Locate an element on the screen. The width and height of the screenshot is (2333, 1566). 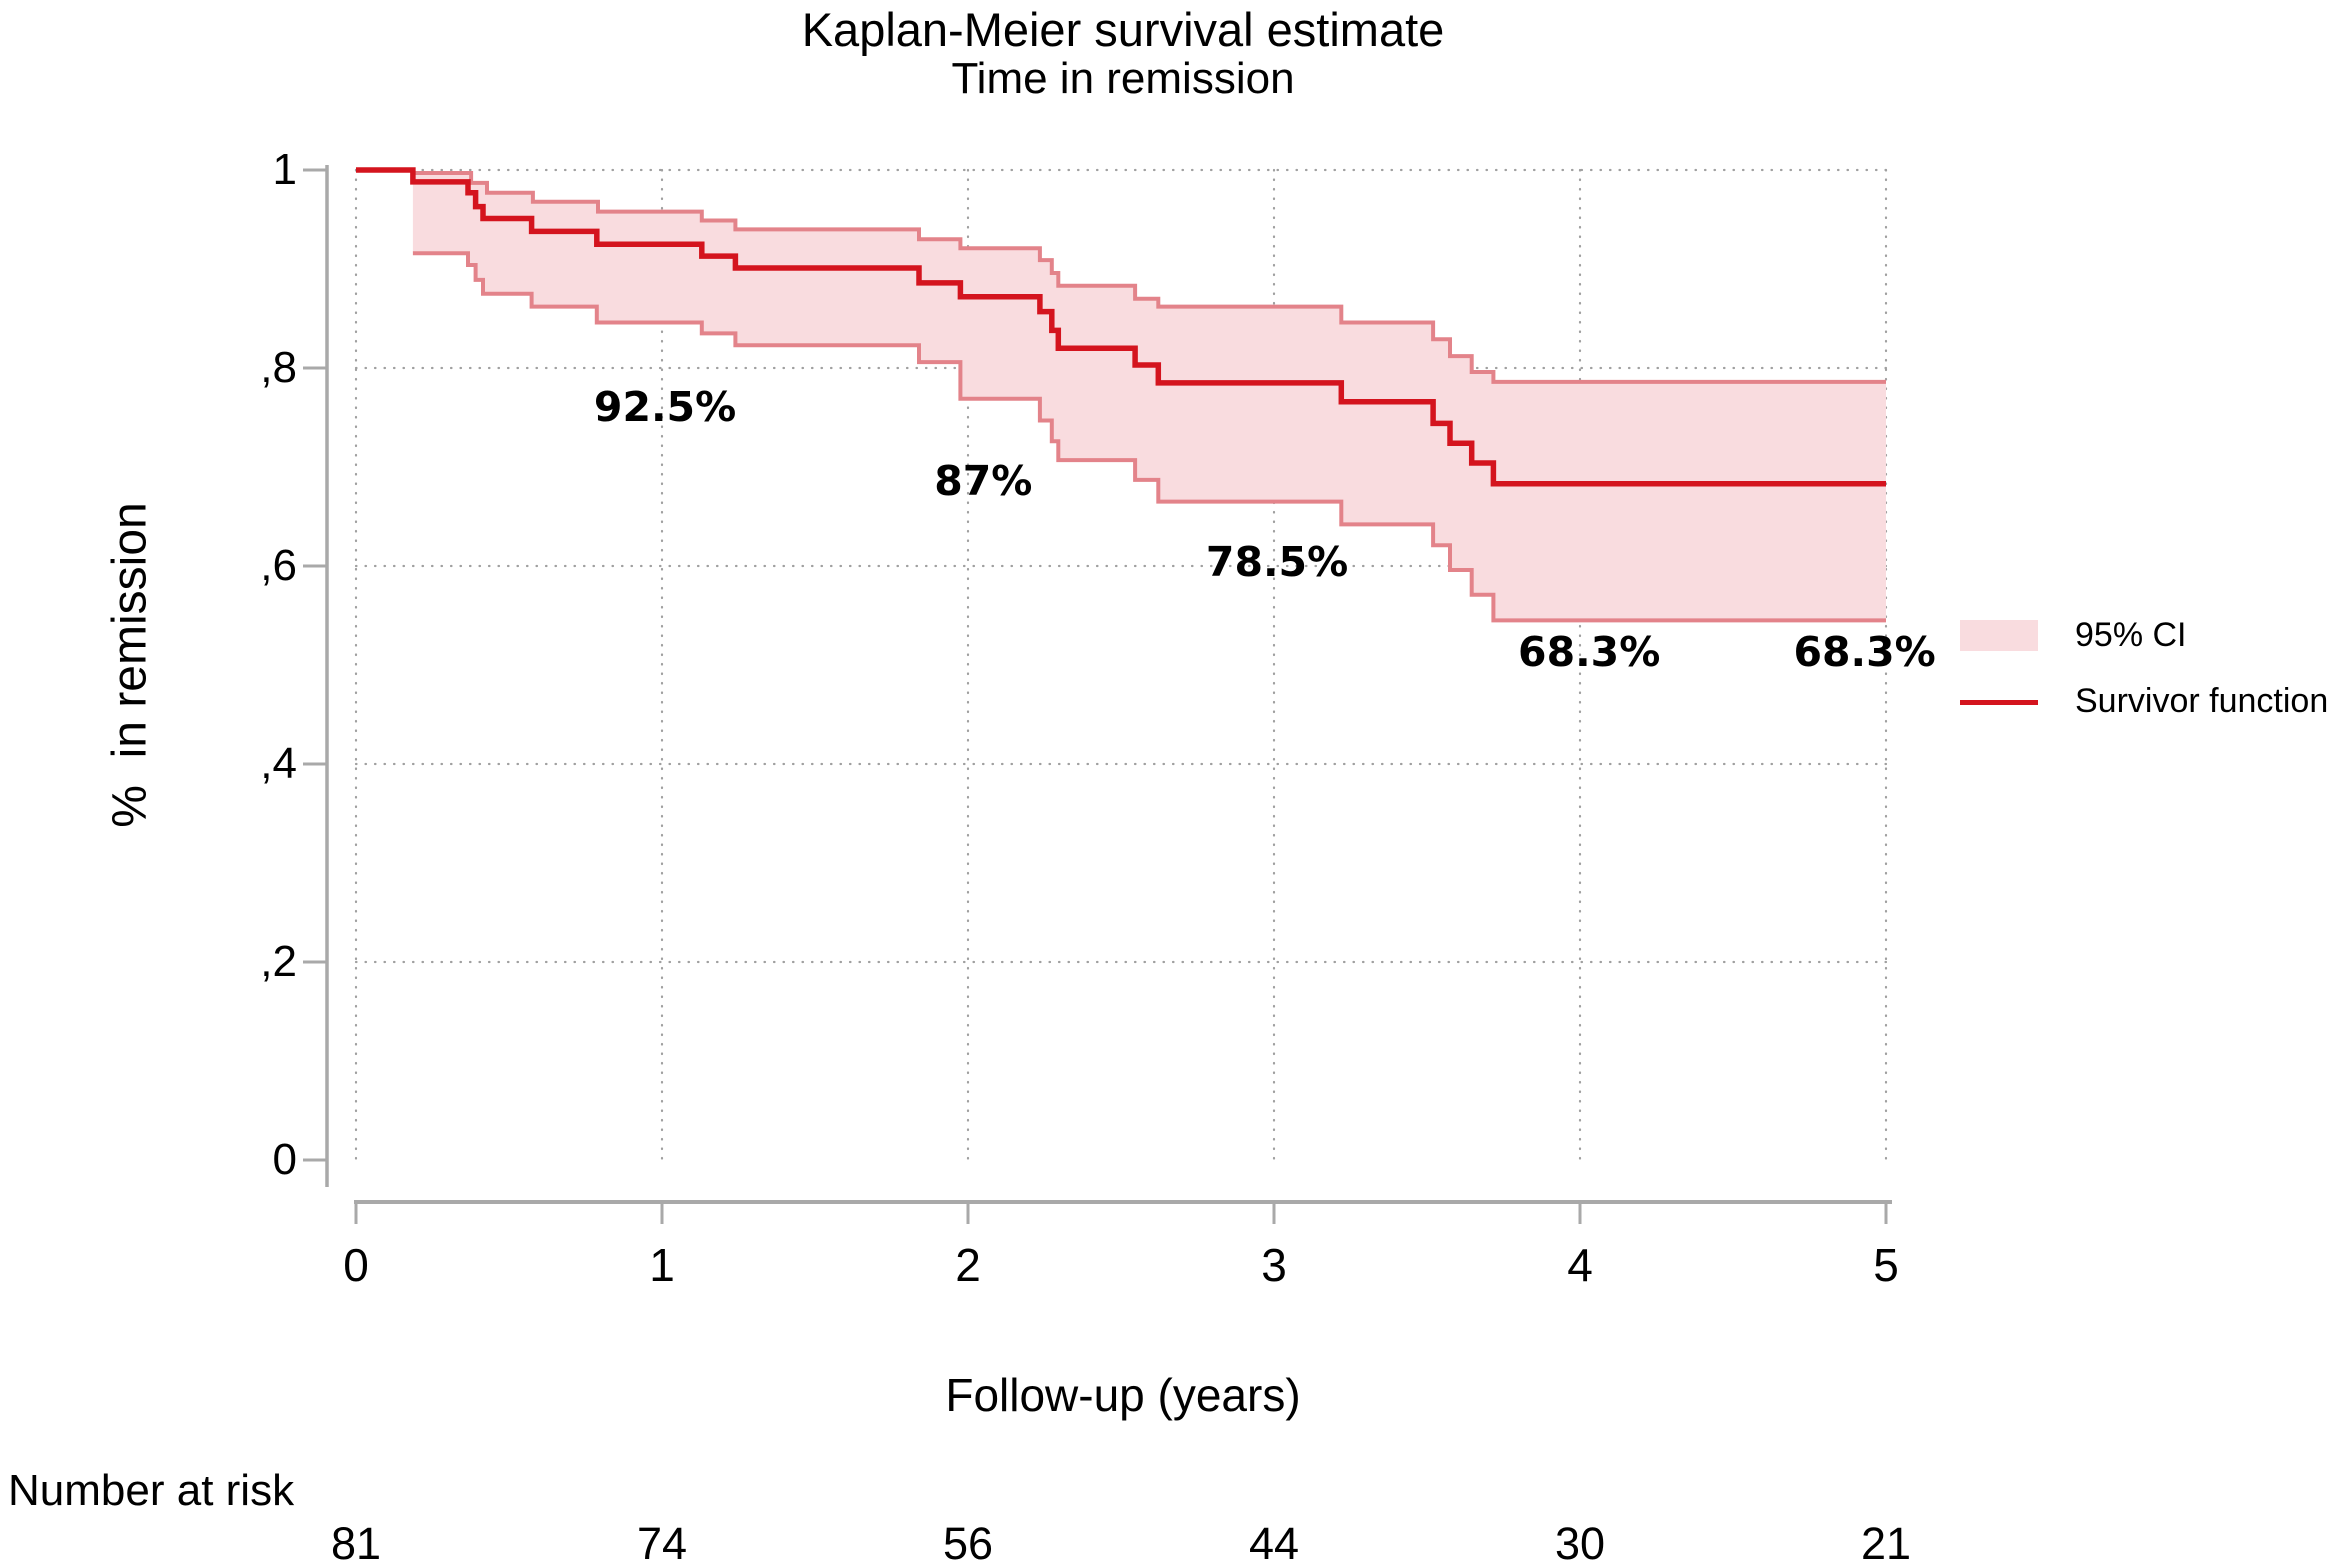
y-tick-label: ,2 is located at coordinates (278, 961).